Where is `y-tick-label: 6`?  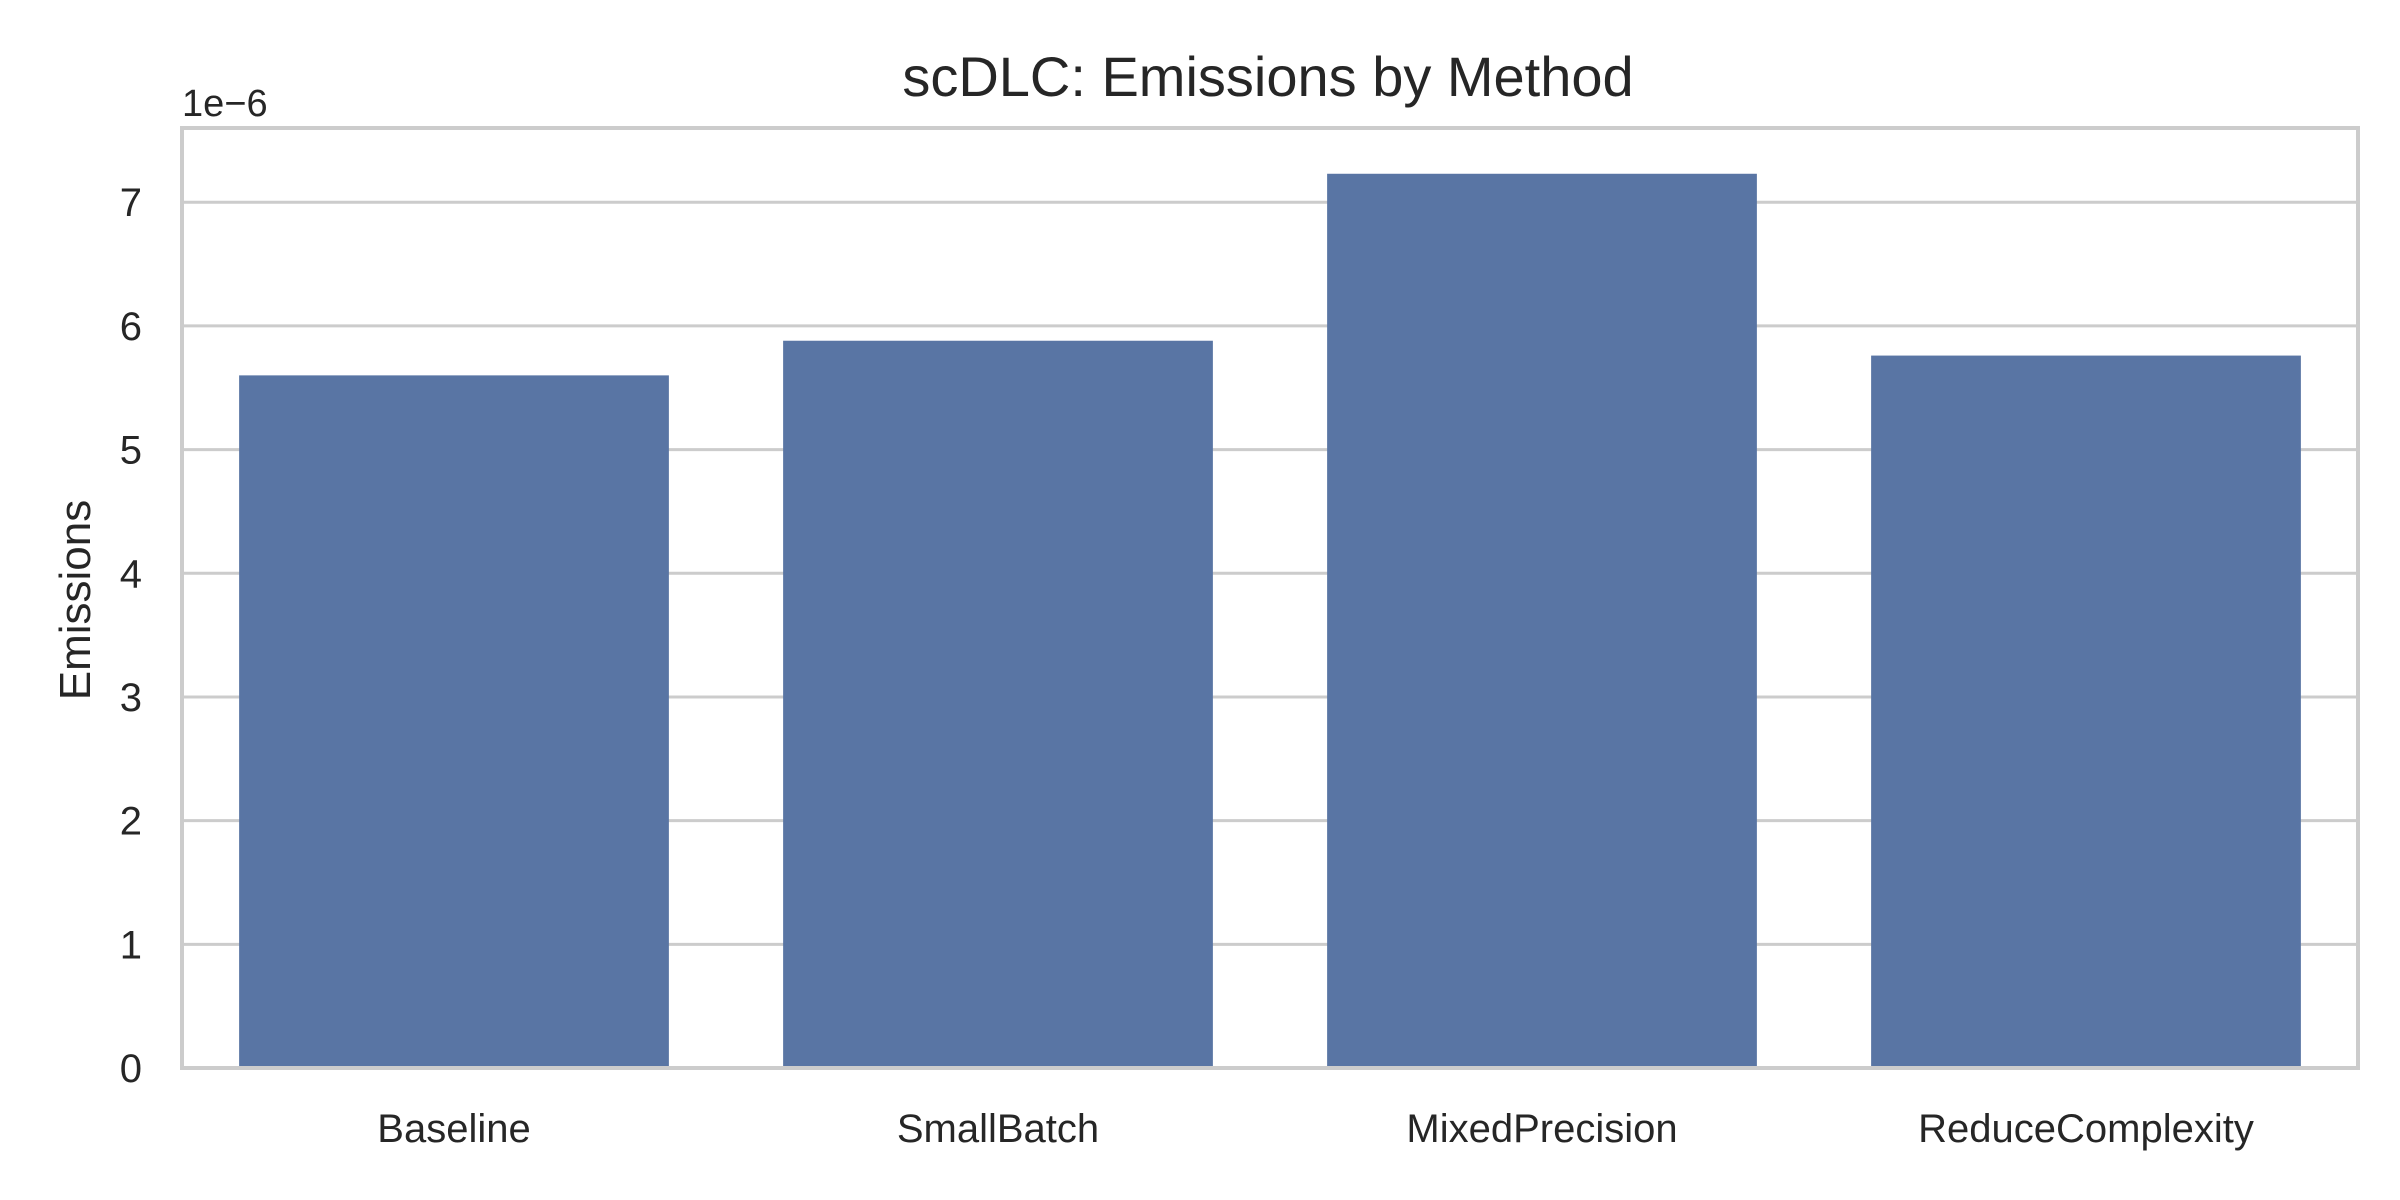
y-tick-label: 6 is located at coordinates (131, 327).